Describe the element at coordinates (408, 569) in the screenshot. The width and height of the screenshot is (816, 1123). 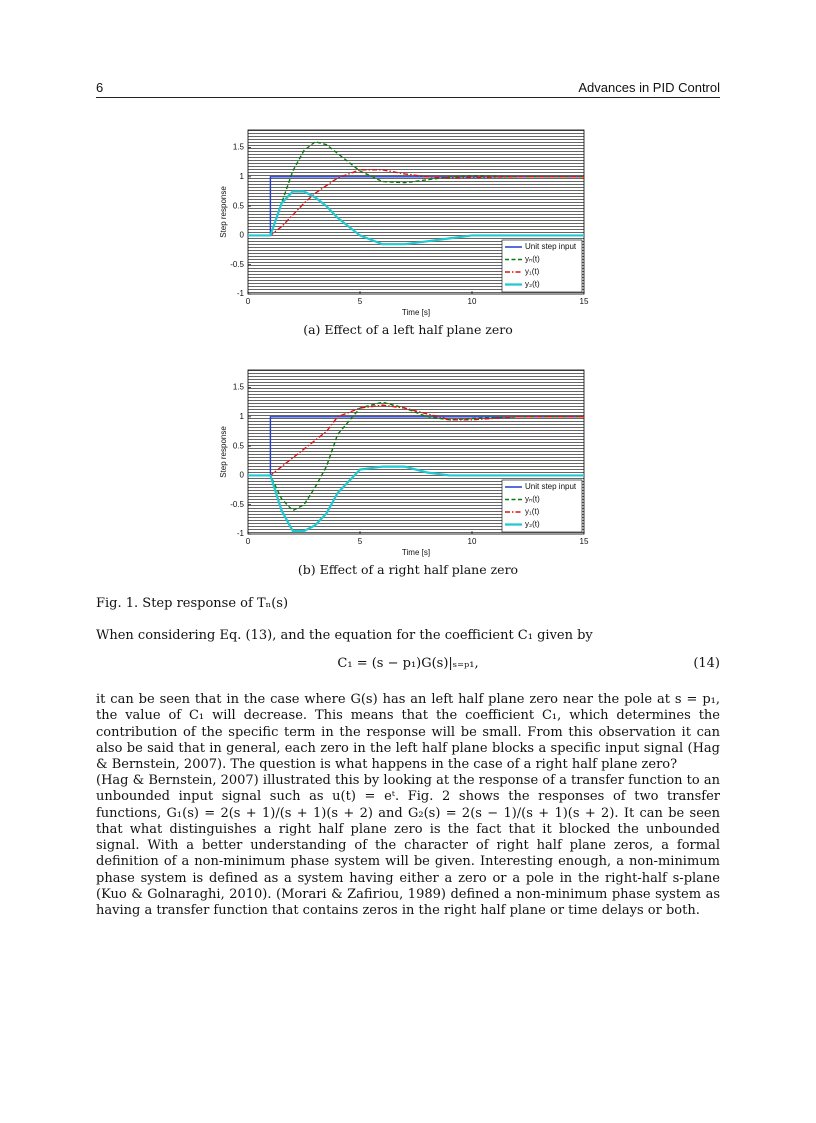
I see `subfigure-caption: (b) Effect of a right half plane zero` at that location.